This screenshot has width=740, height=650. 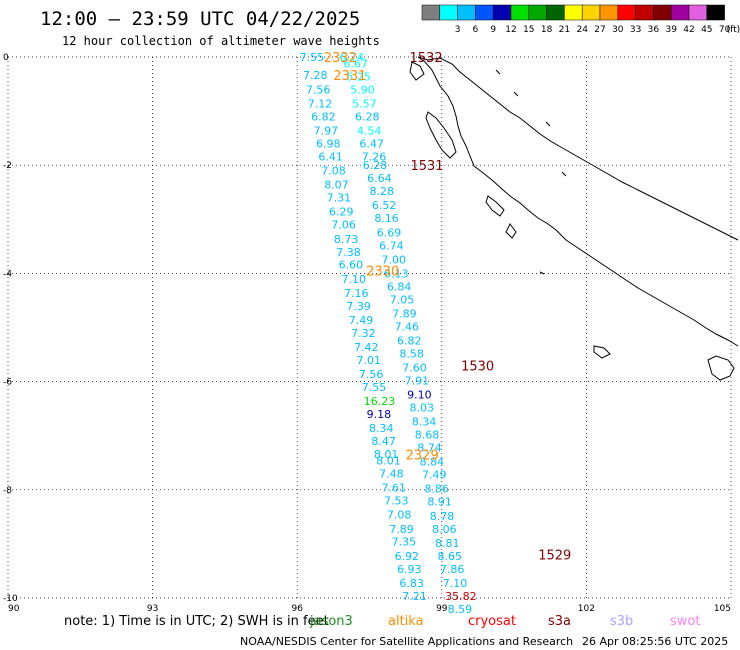 I want to click on pass-time-label: 1530, so click(x=477, y=366).